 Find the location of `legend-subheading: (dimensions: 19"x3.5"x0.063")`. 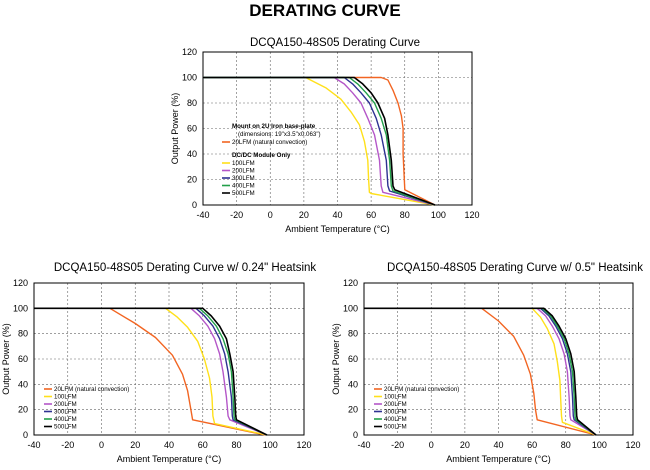

legend-subheading: (dimensions: 19"x3.5"x0.063") is located at coordinates (279, 134).